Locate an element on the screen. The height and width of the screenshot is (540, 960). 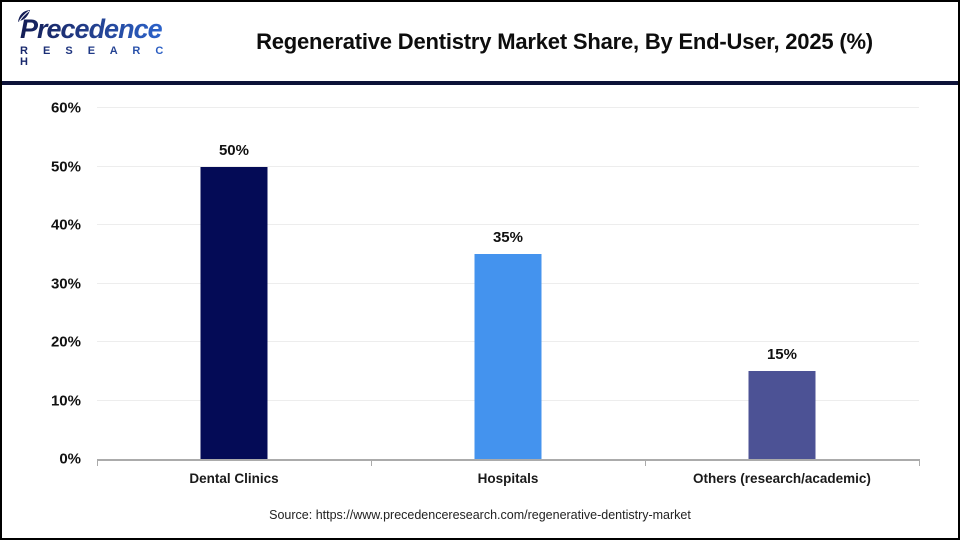
header-divider is located at coordinates (480, 83).